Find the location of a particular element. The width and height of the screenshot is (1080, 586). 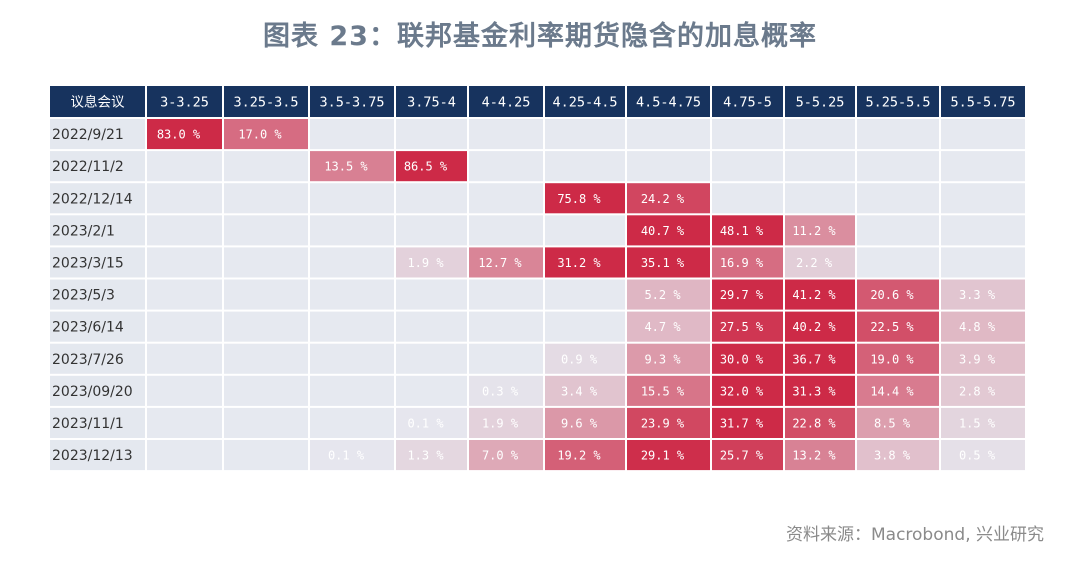

header-corner-cell is located at coordinates (97, 101).